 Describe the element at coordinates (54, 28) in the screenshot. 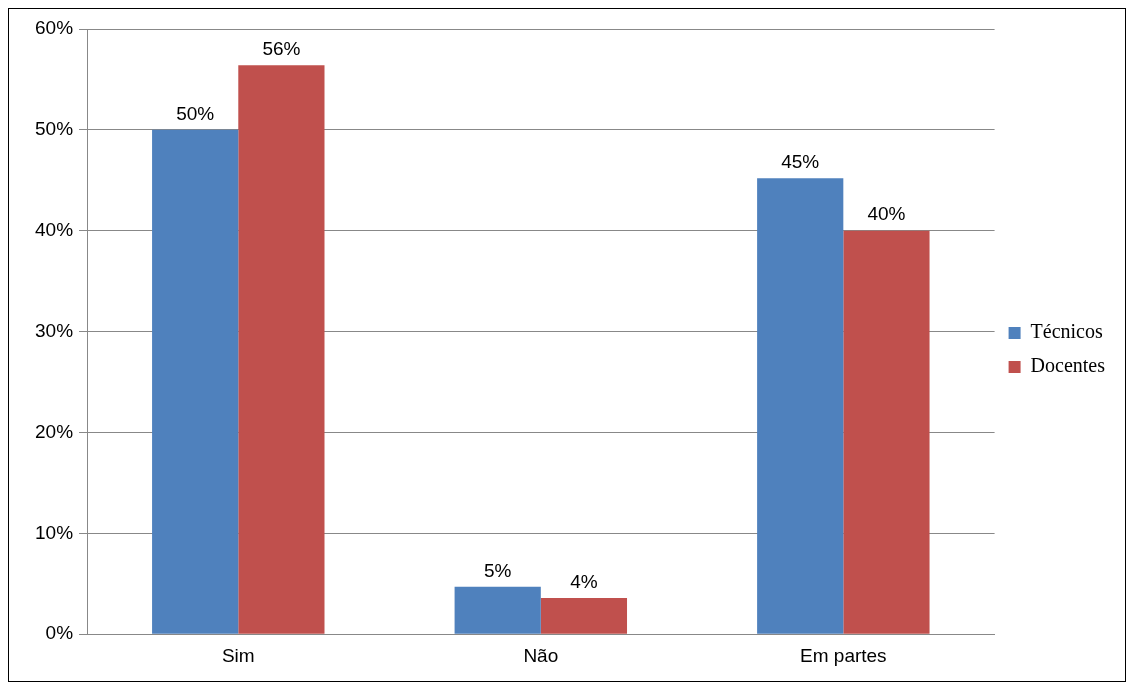

I see `y-tick-label: 60%` at that location.